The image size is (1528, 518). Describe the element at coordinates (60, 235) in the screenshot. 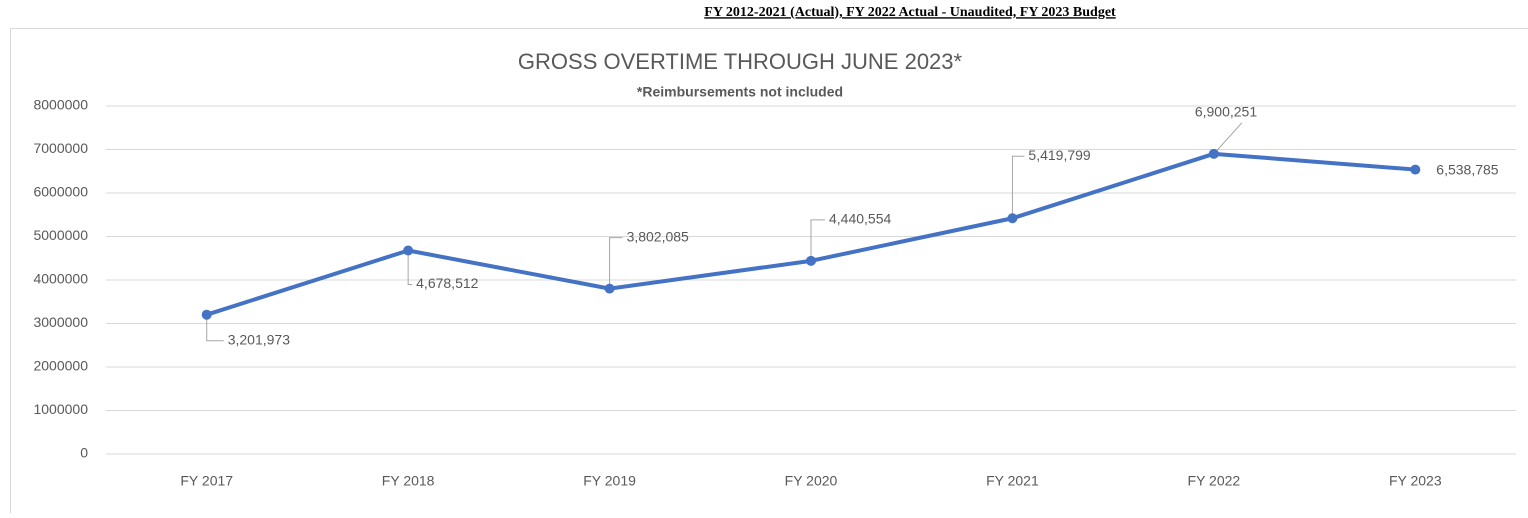

I see `y-tick-label: 5000000` at that location.